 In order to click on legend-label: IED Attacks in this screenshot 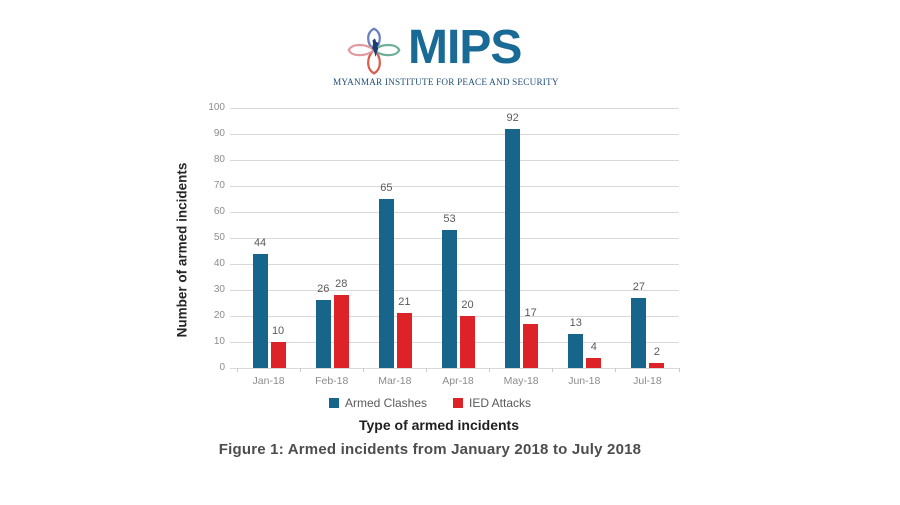, I will do `click(500, 403)`.